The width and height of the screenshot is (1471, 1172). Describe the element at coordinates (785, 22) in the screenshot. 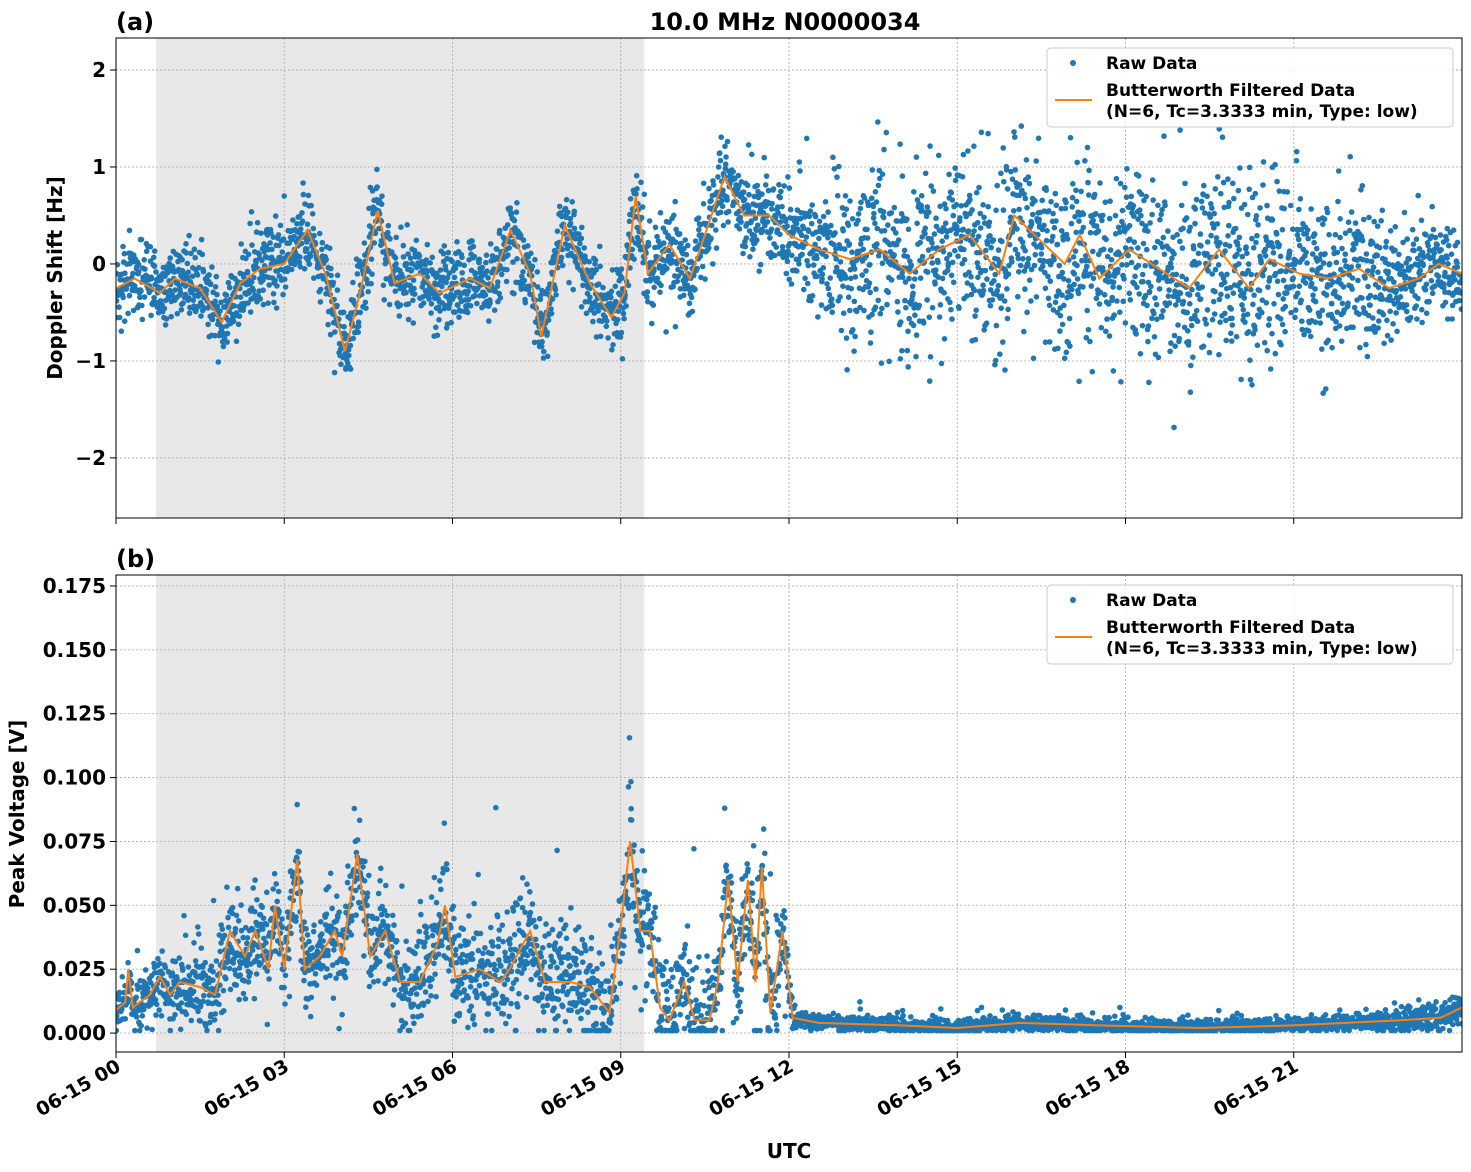

I see `chart-title: 10.0 MHz N0000034` at that location.